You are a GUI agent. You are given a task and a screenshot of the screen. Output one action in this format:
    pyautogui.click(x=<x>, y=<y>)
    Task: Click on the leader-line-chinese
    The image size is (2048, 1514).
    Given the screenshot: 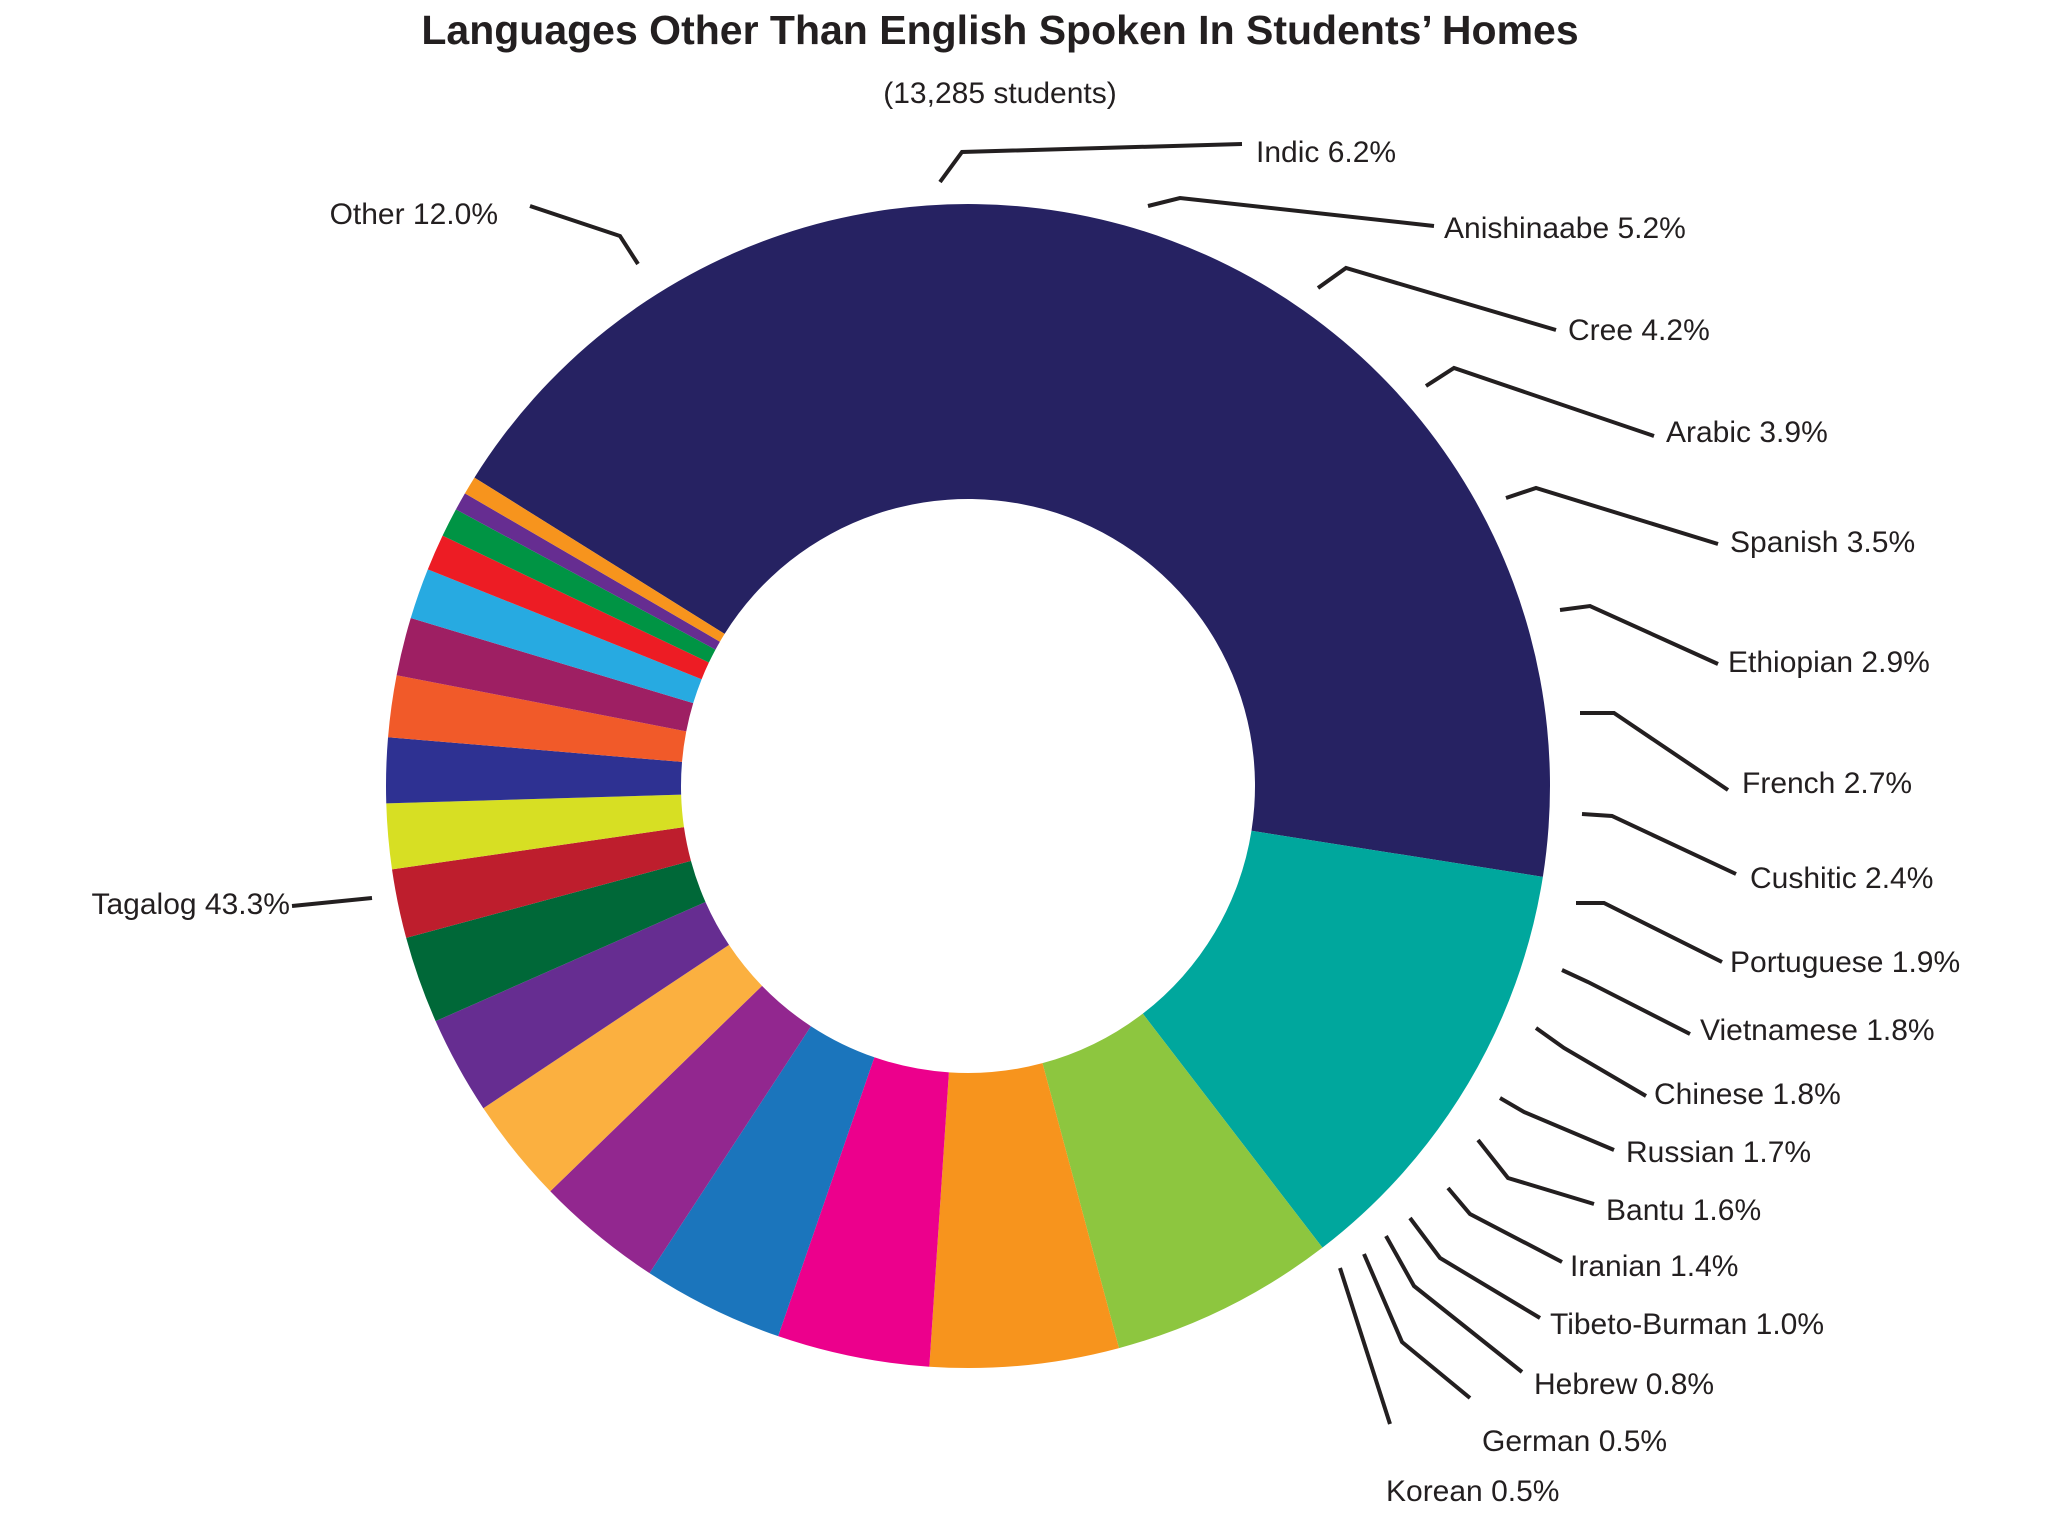 What is the action you would take?
    pyautogui.click(x=1591, y=1062)
    